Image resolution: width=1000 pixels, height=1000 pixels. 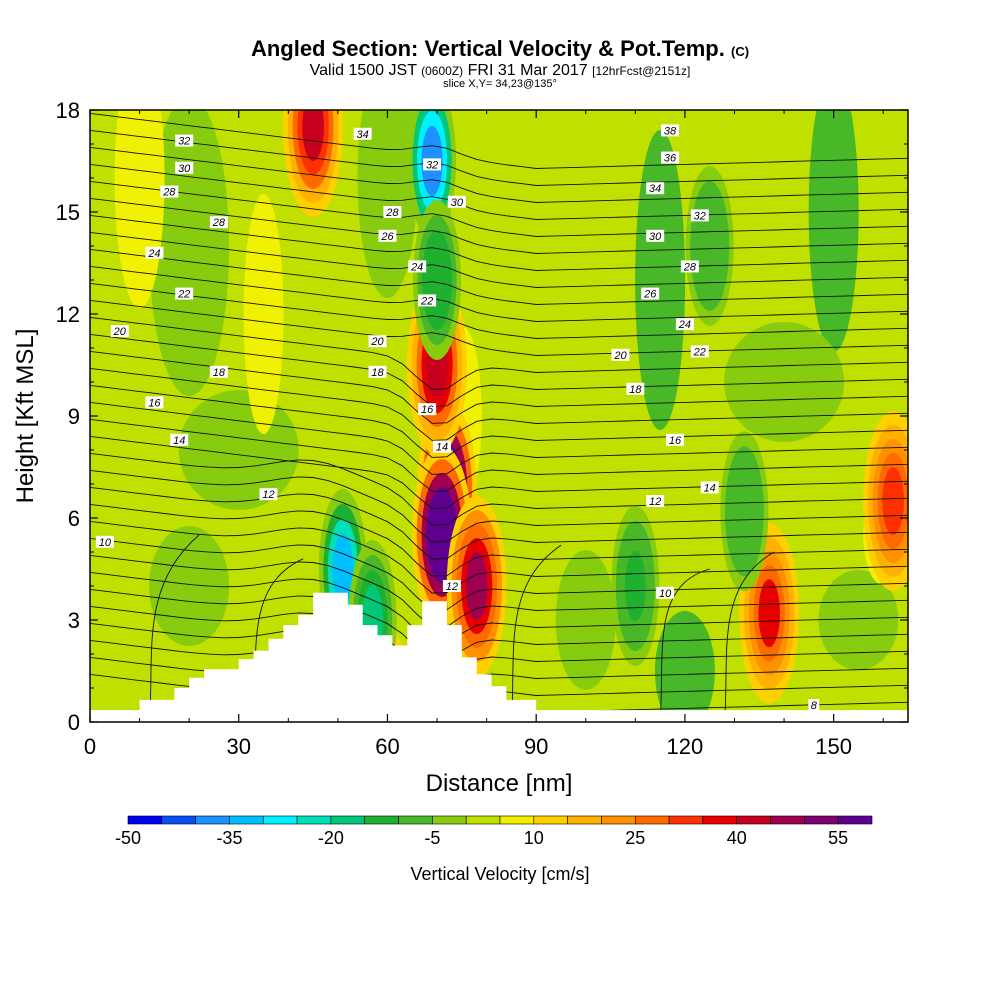 I want to click on contour-label-text: 22, so click(x=183, y=295).